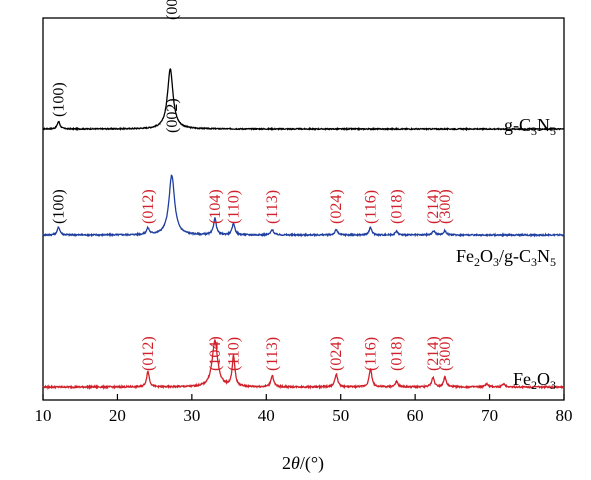 Image resolution: width=591 pixels, height=480 pixels. I want to click on x-tick-label: 80, so click(564, 415).